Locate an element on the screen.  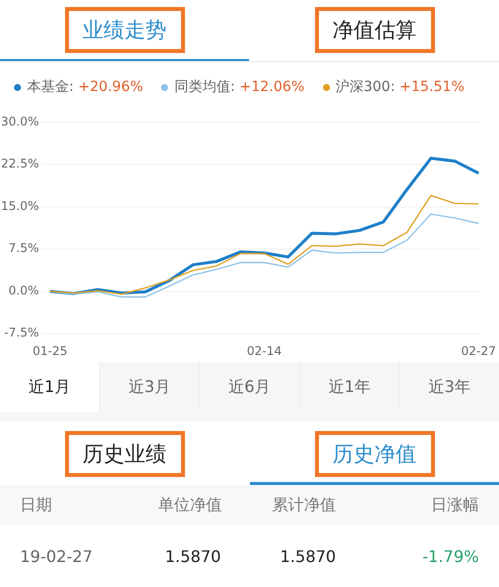
text: 近1年 is located at coordinates (349, 387).